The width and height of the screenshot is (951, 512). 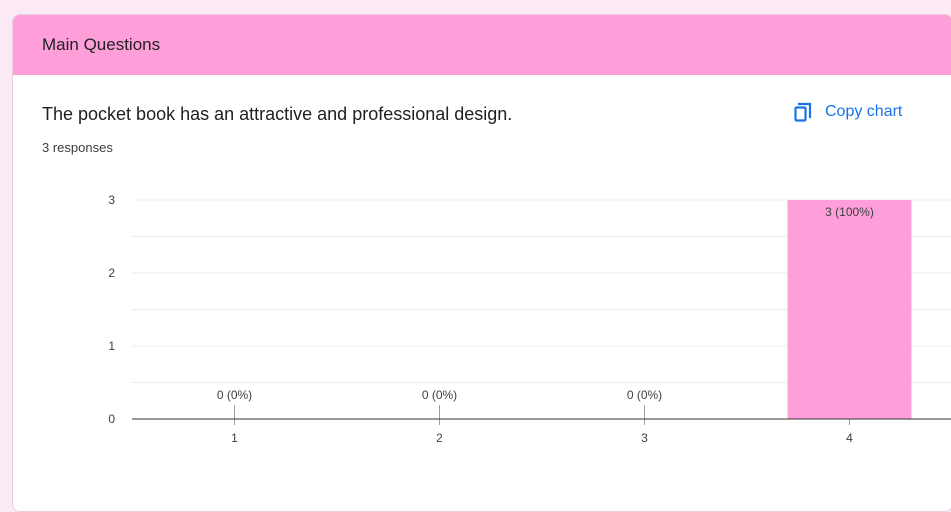 What do you see at coordinates (864, 111) in the screenshot?
I see `copy-chart-label: Copy chart` at bounding box center [864, 111].